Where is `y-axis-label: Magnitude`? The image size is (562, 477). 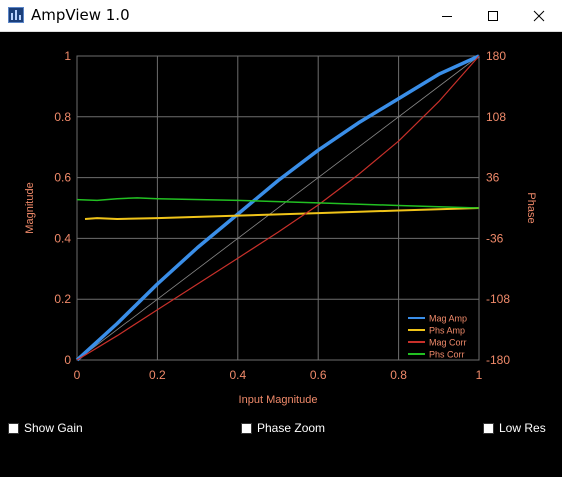 y-axis-label: Magnitude is located at coordinates (30, 207).